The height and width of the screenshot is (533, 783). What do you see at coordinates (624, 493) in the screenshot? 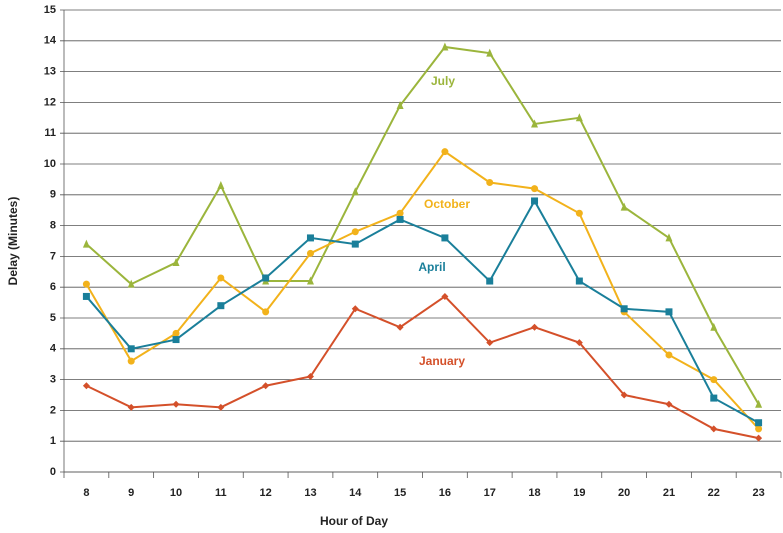
I see `x-tick-label: 20` at bounding box center [624, 493].